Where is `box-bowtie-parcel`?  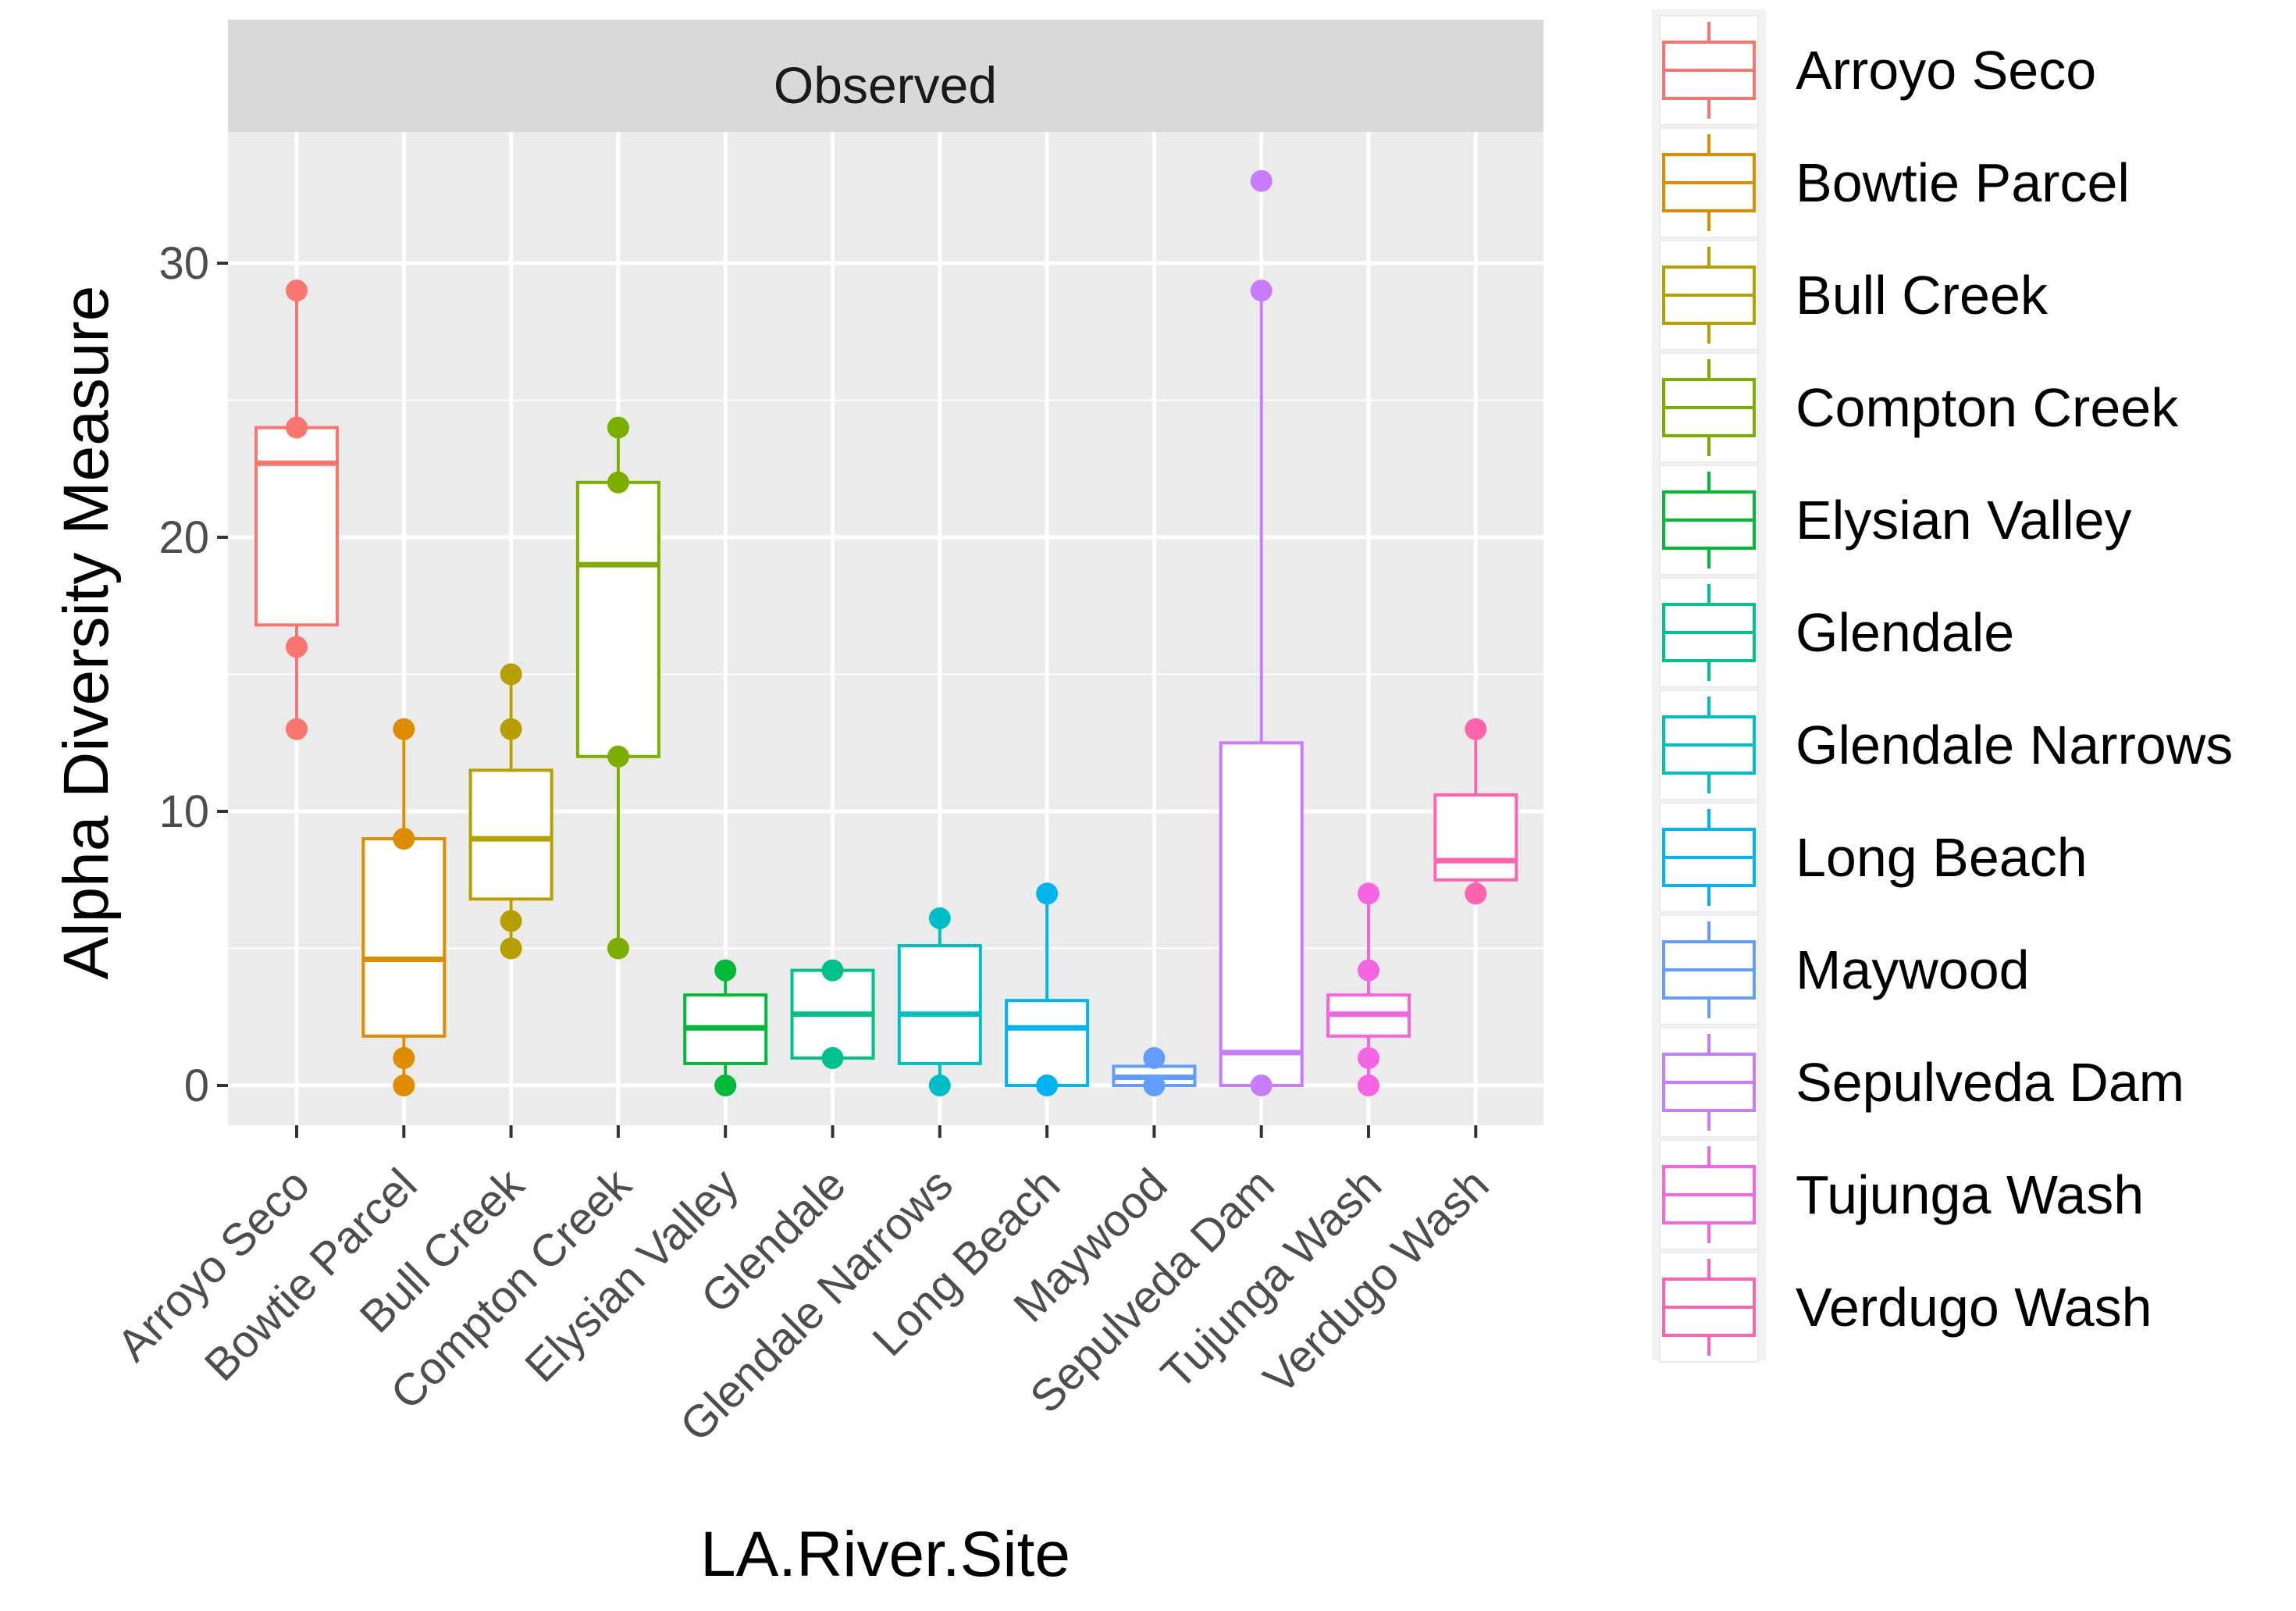
box-bowtie-parcel is located at coordinates (404, 907).